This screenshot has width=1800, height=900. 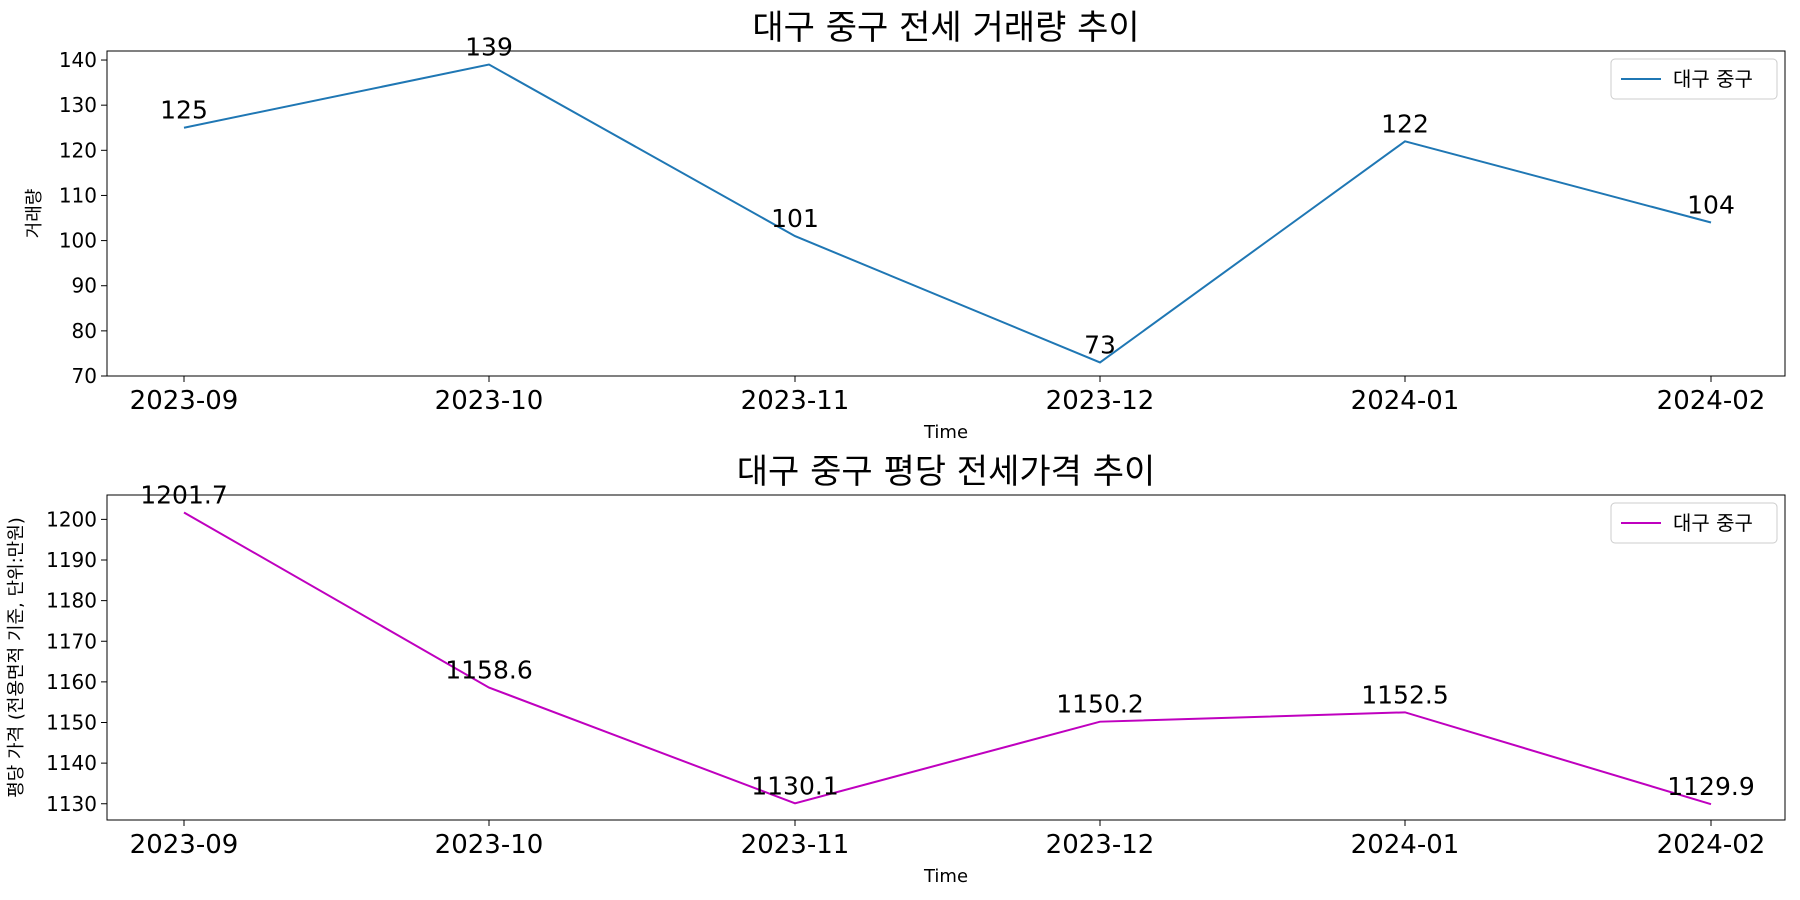 I want to click on data-label: 122, so click(x=1405, y=123).